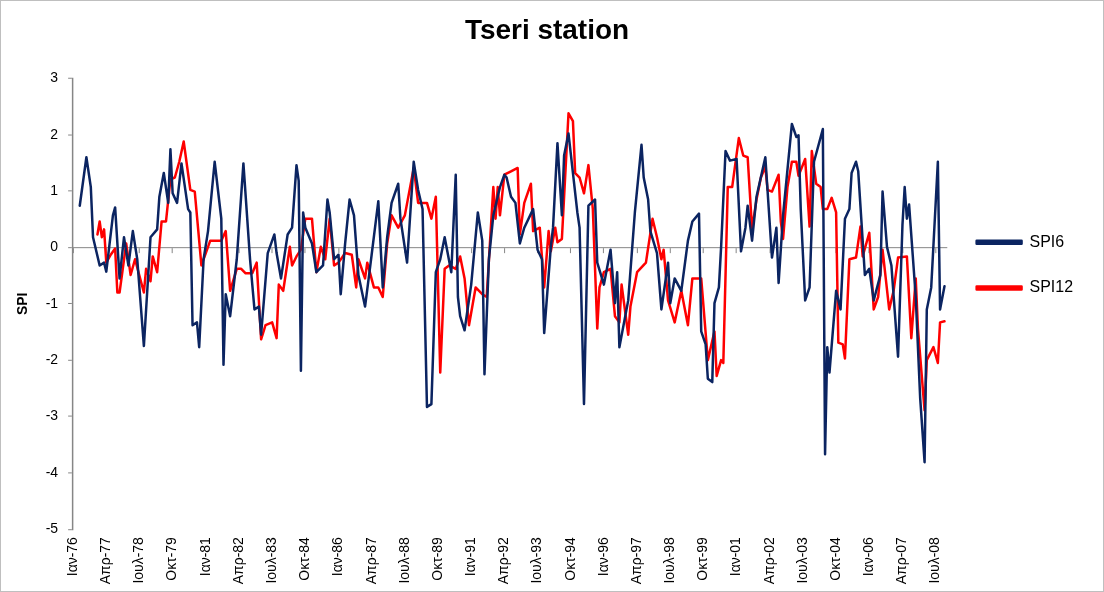  Describe the element at coordinates (138, 560) in the screenshot. I see `x-tick-label: Ιουλ-78` at that location.